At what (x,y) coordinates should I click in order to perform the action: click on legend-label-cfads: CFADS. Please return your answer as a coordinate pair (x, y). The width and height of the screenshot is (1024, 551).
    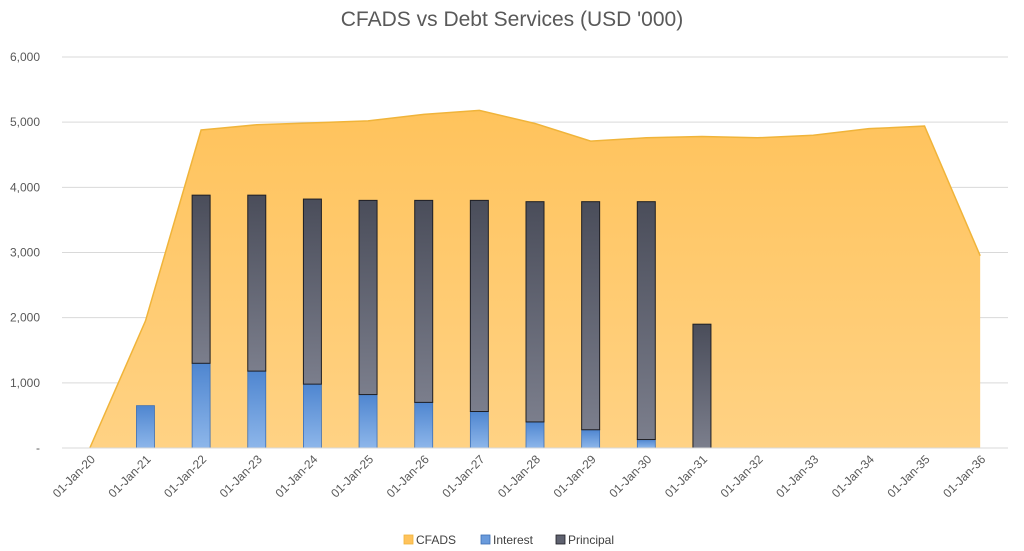
    Looking at the image, I should click on (436, 540).